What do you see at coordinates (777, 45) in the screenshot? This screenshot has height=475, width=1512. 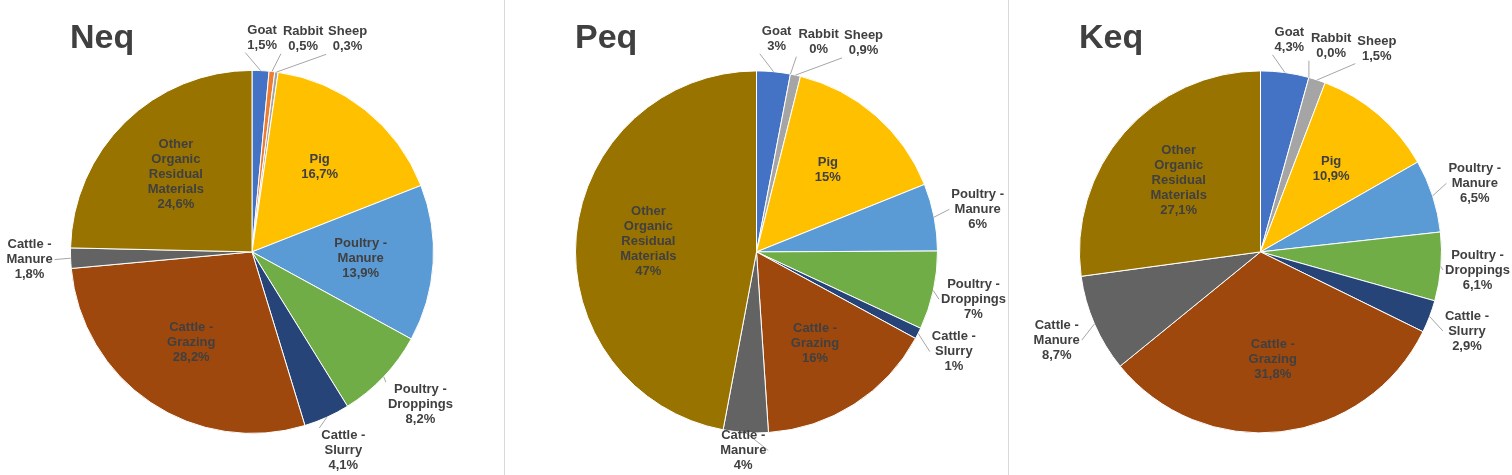 I see `data-label: 3%` at bounding box center [777, 45].